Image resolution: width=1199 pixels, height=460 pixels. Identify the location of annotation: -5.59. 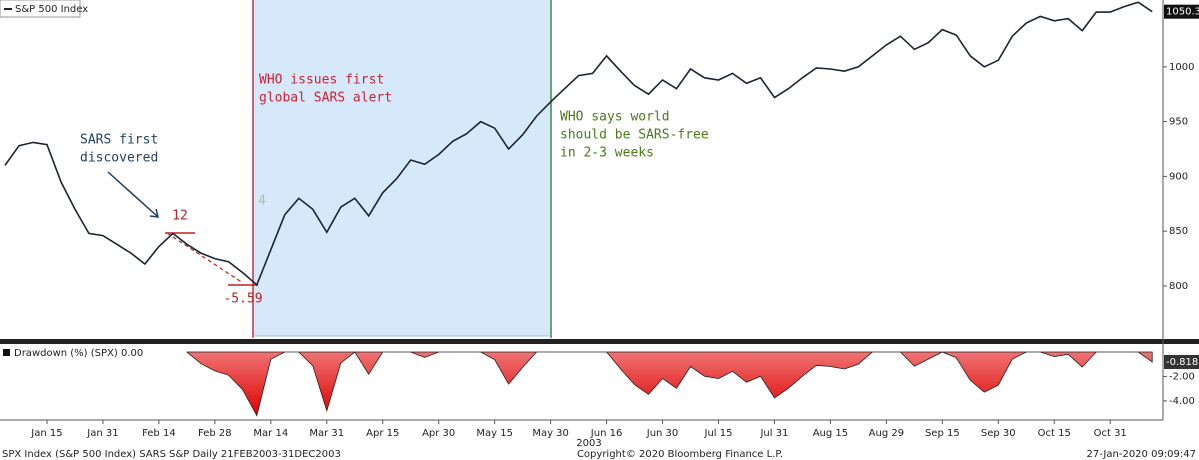
(242, 299).